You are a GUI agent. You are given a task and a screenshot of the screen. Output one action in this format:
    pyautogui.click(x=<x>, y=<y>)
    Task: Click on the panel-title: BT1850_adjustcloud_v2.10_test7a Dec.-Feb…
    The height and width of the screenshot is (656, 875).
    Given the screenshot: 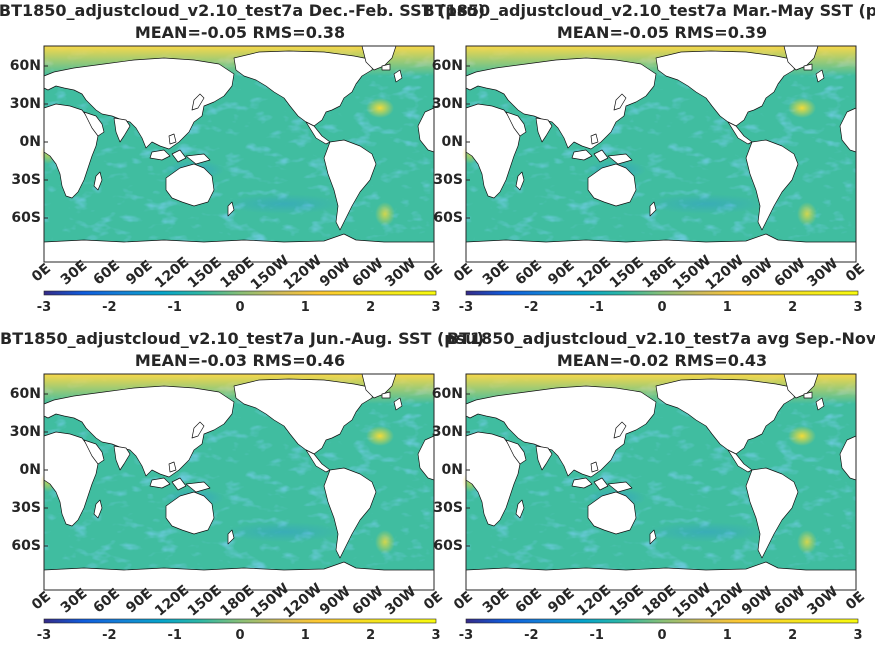 What is the action you would take?
    pyautogui.click(x=242, y=10)
    